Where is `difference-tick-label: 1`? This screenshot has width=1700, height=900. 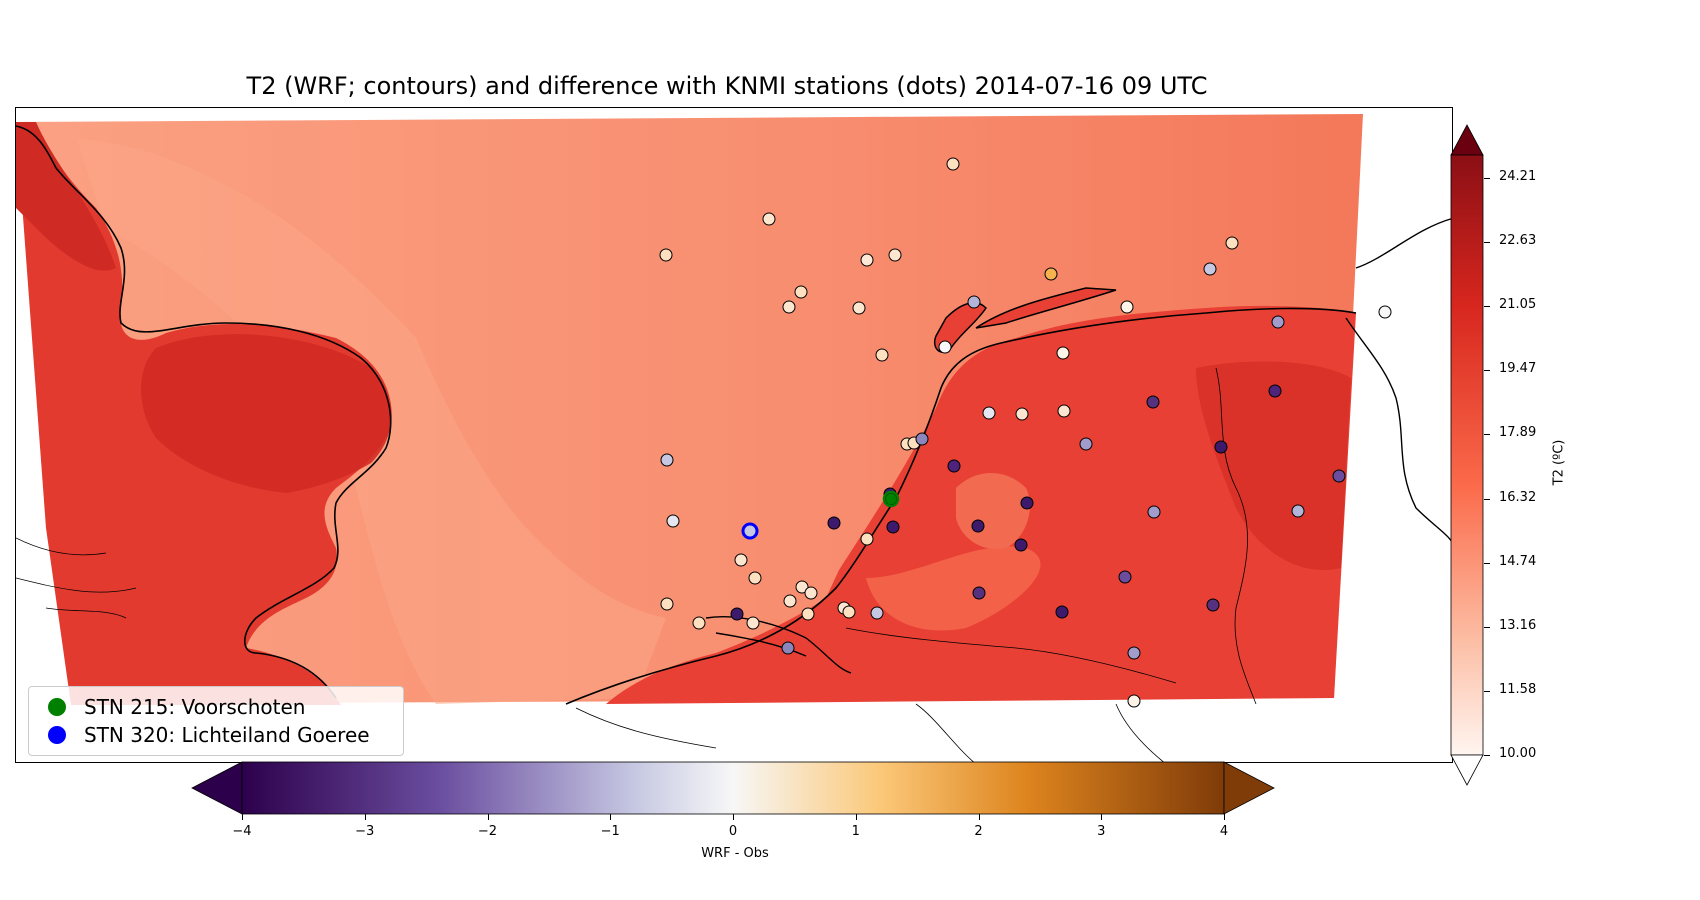
difference-tick-label: 1 is located at coordinates (855, 831).